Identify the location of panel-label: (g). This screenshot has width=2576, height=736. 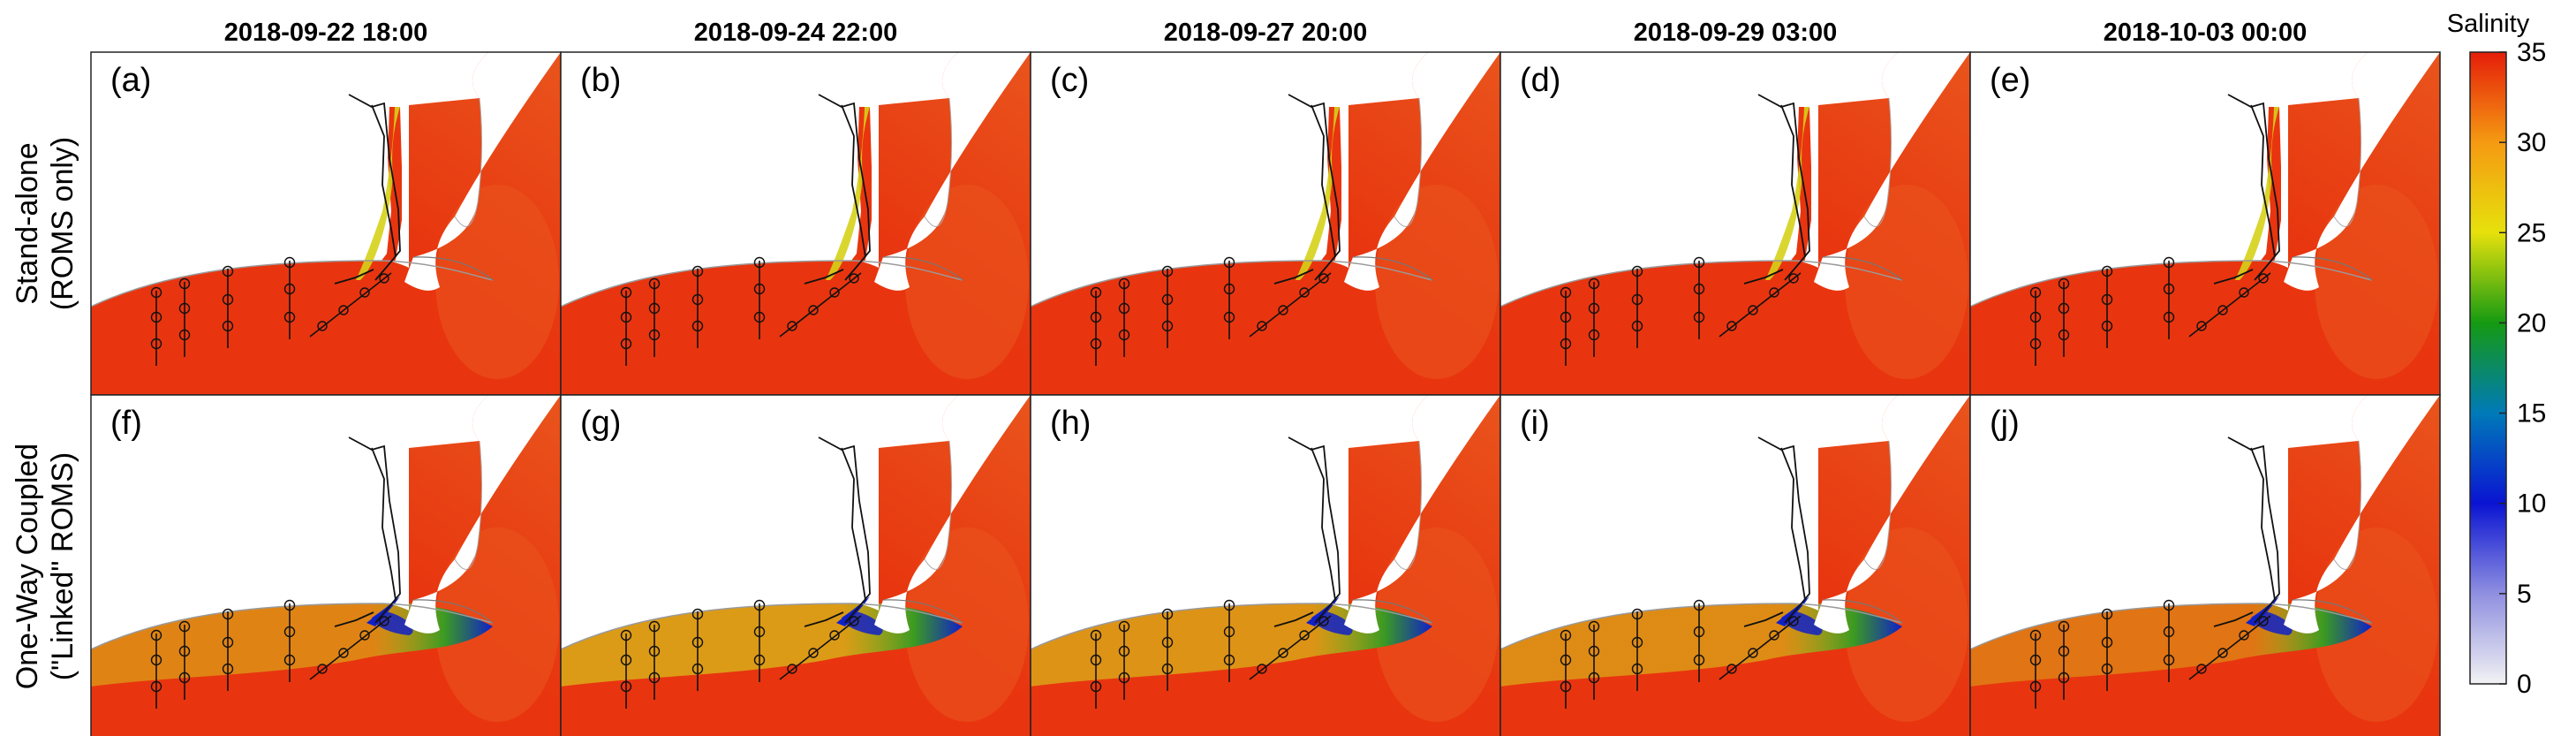
(600, 424).